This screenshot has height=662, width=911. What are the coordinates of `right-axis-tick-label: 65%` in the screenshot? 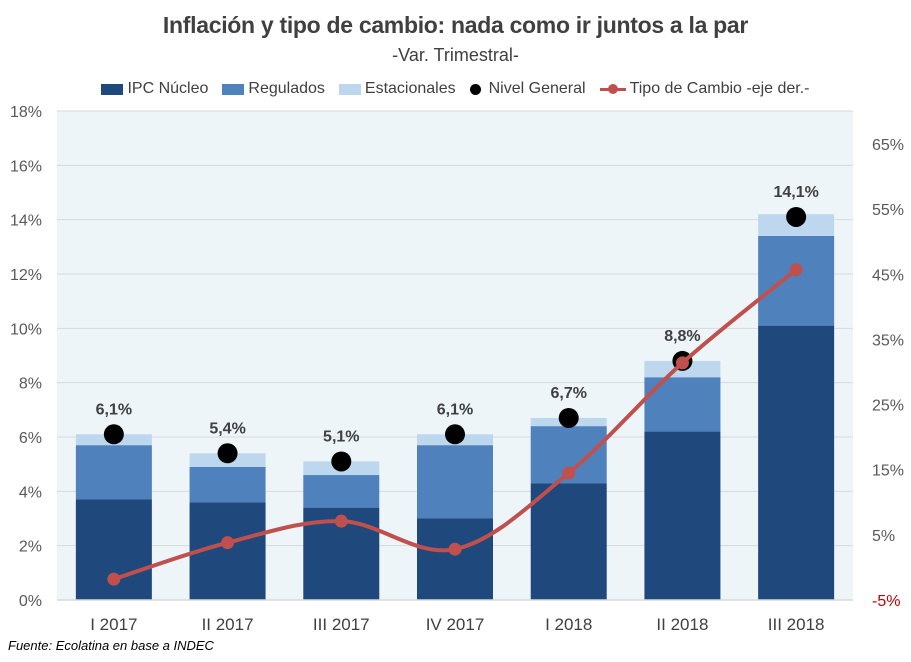 It's located at (888, 145).